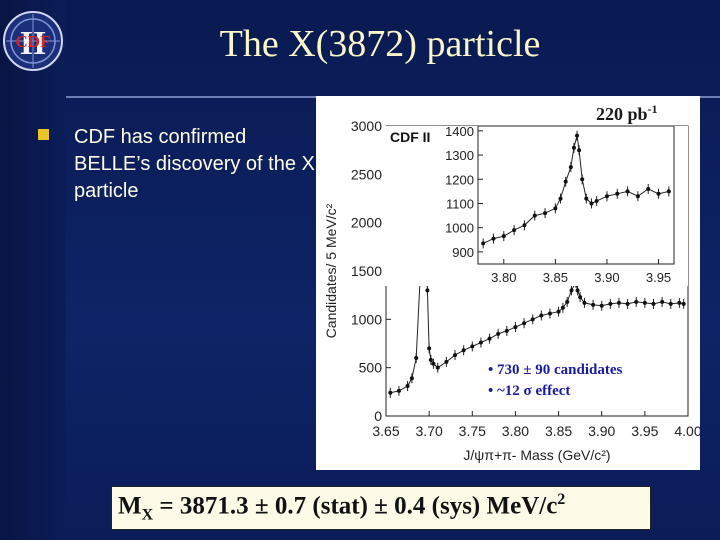 This screenshot has height=540, width=720. What do you see at coordinates (472, 431) in the screenshot?
I see `main-x-tick-label: 3.75` at bounding box center [472, 431].